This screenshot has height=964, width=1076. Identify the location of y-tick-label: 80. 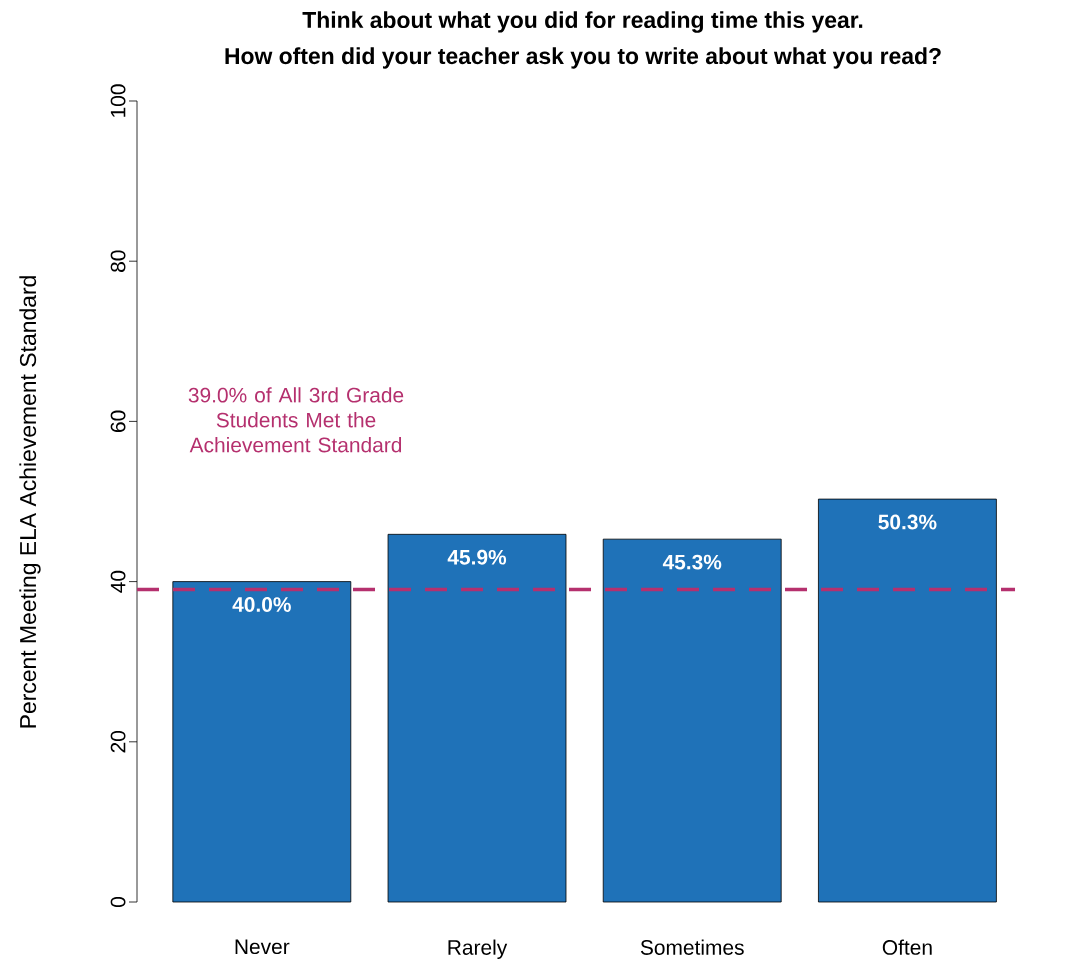
(118, 261).